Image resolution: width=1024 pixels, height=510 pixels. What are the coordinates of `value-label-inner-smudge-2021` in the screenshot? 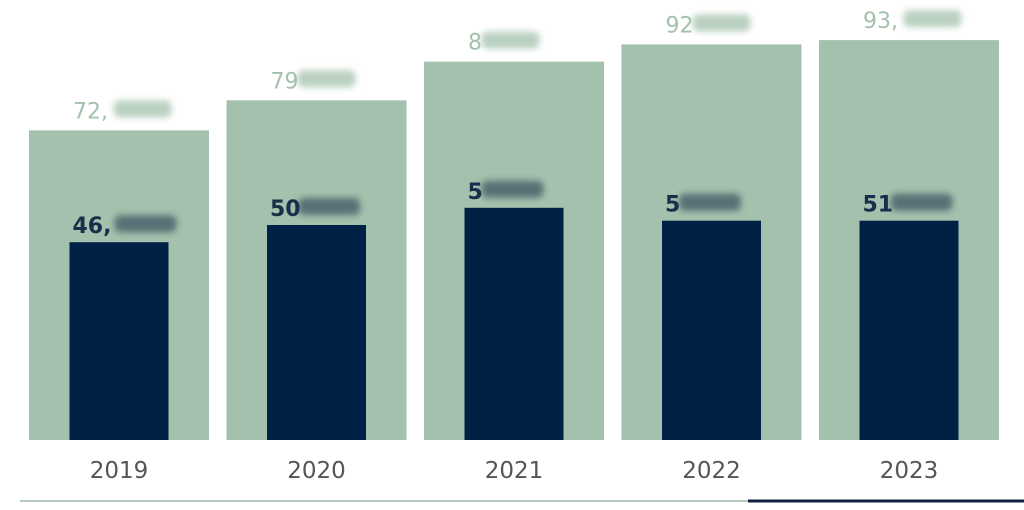 It's located at (512, 189).